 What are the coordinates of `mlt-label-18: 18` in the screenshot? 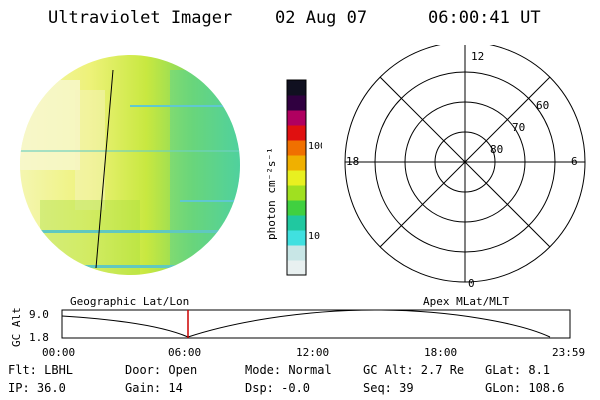 It's located at (352, 161).